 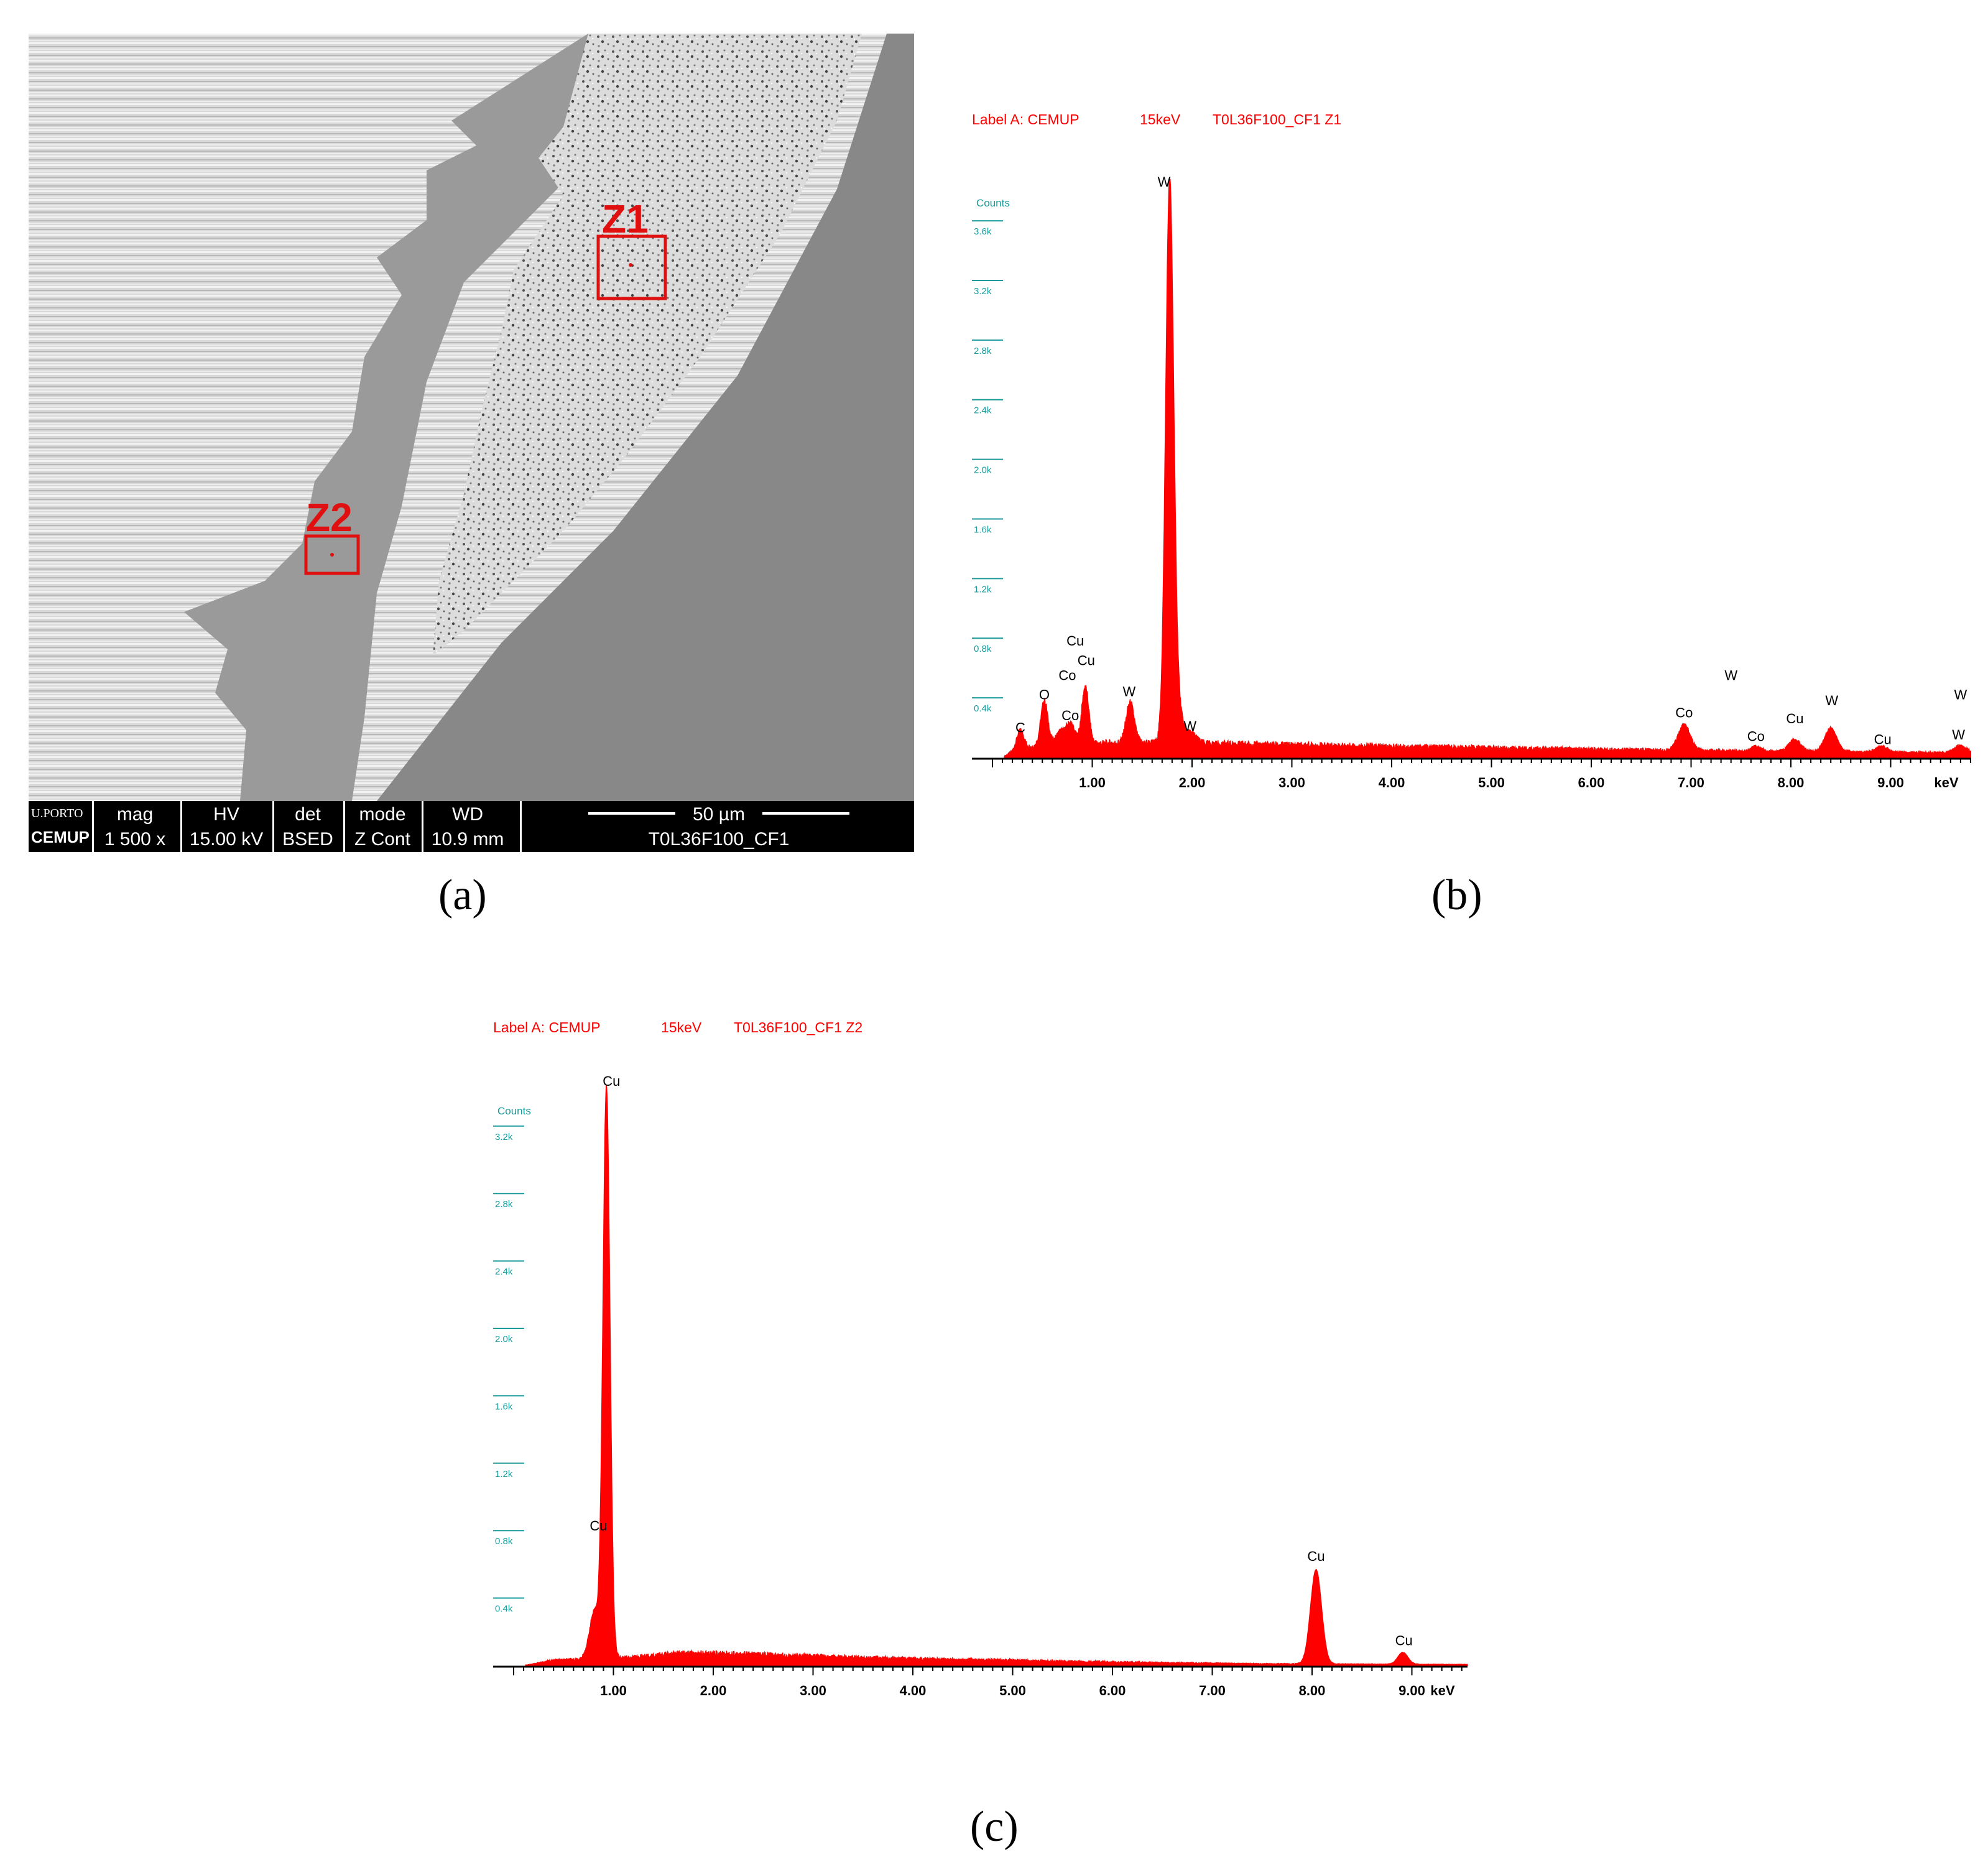 I want to click on sample-id: T0L36F100_CF1, so click(x=719, y=839).